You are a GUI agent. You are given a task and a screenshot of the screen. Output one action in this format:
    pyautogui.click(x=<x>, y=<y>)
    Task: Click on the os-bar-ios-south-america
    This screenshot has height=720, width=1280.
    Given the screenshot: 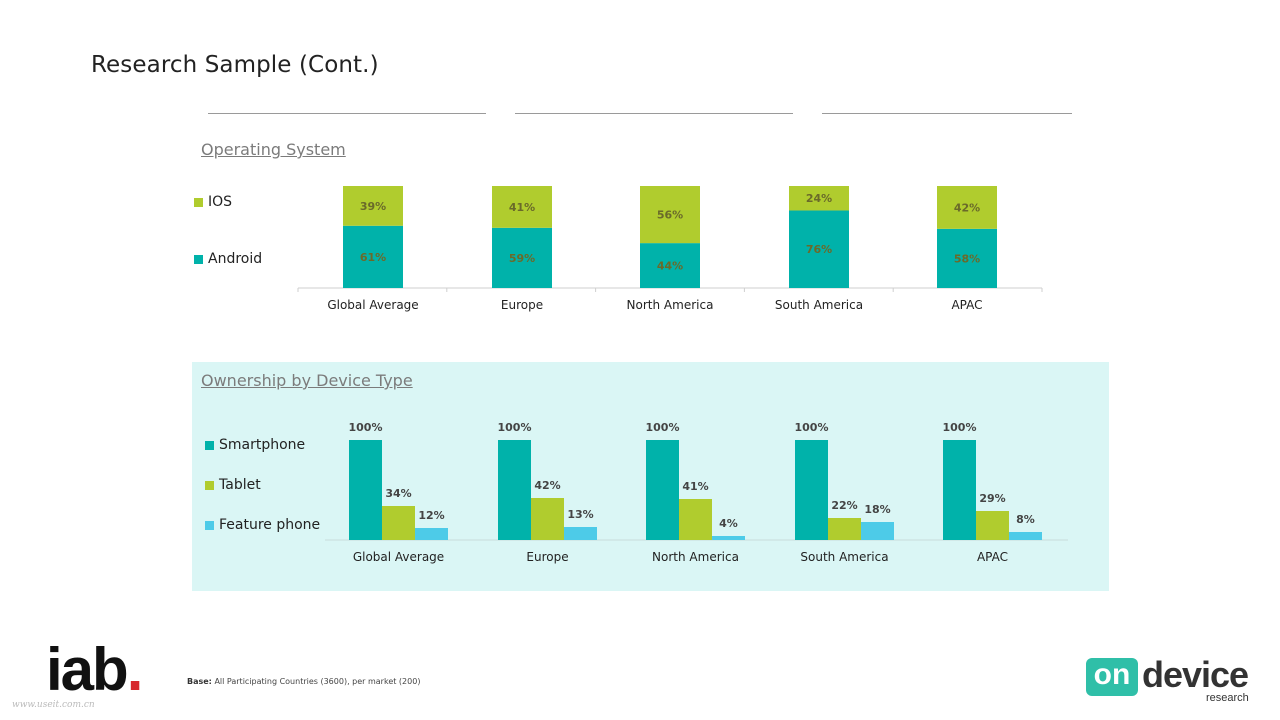 What is the action you would take?
    pyautogui.click(x=819, y=198)
    